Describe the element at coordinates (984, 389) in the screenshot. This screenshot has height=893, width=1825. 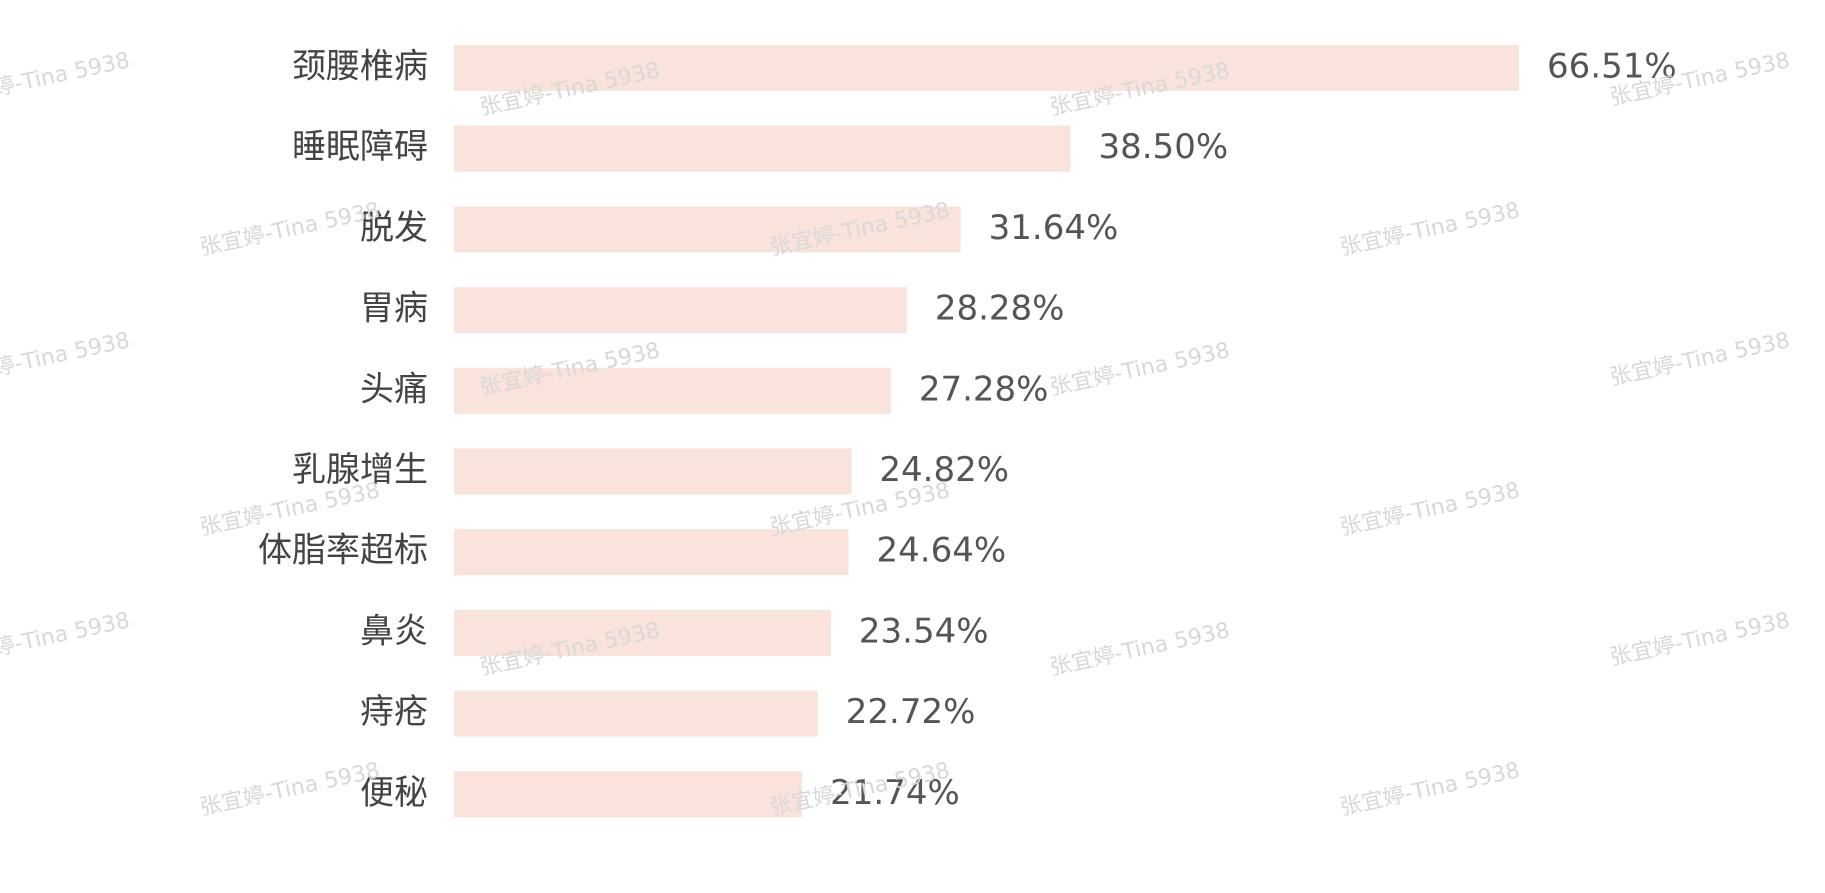
I see `value-label: 27.28%` at that location.